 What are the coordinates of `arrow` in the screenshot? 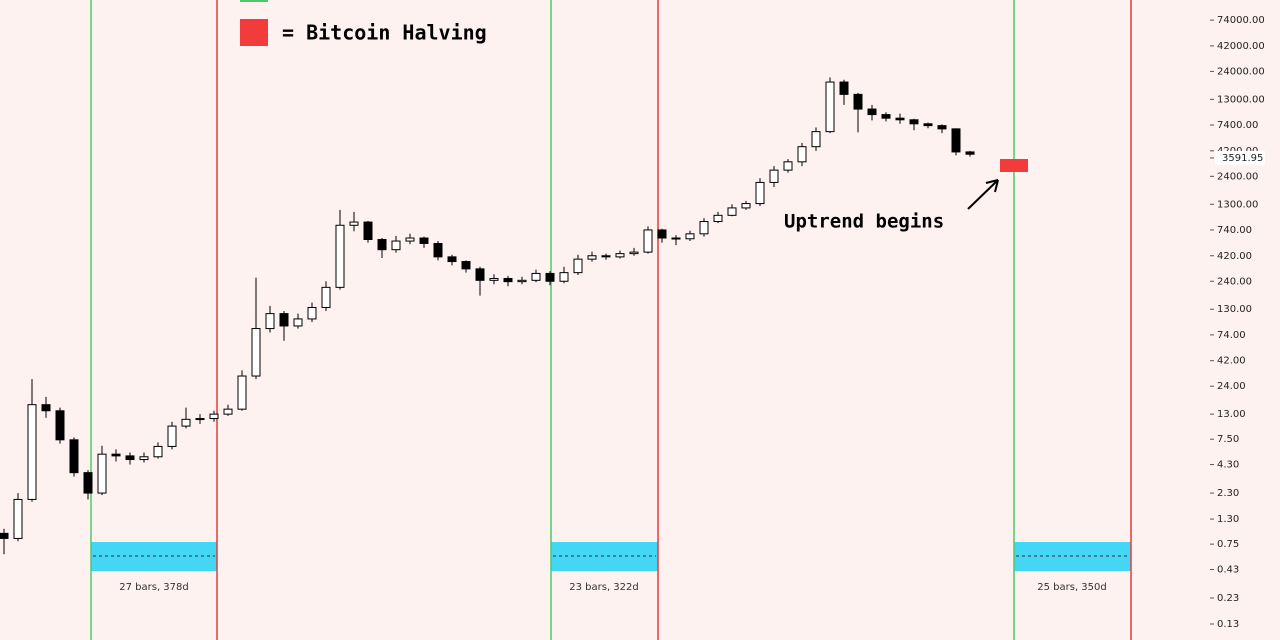 It's located at (983, 194).